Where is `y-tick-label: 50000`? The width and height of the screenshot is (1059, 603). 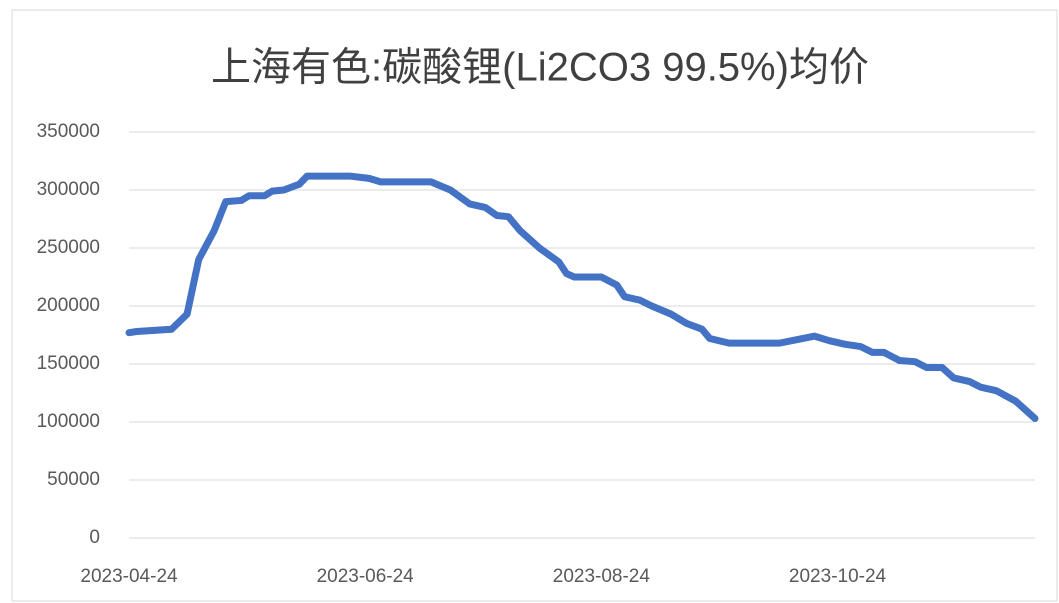 y-tick-label: 50000 is located at coordinates (73, 479).